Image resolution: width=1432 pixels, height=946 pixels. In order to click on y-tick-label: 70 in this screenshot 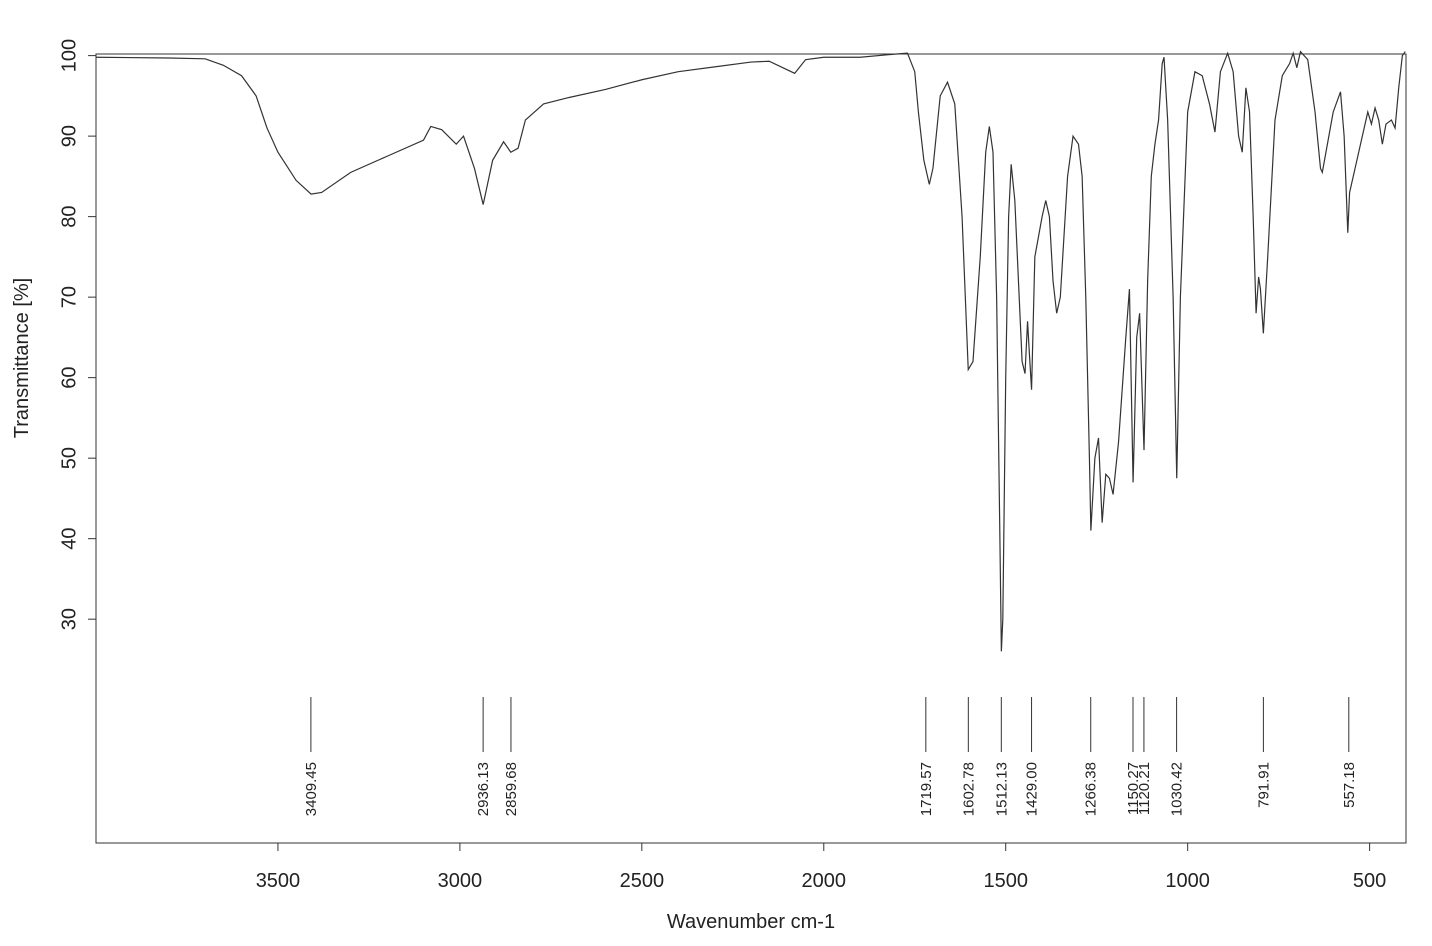, I will do `click(69, 297)`.